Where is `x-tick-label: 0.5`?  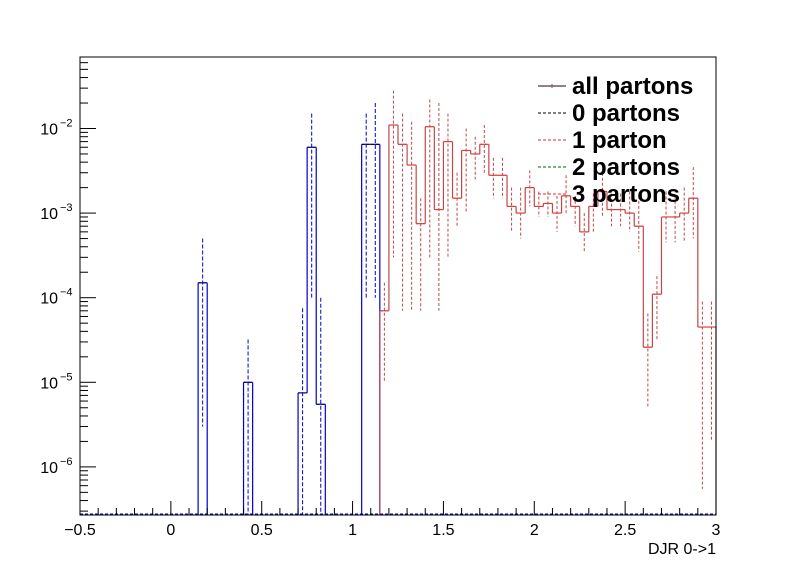 x-tick-label: 0.5 is located at coordinates (262, 530).